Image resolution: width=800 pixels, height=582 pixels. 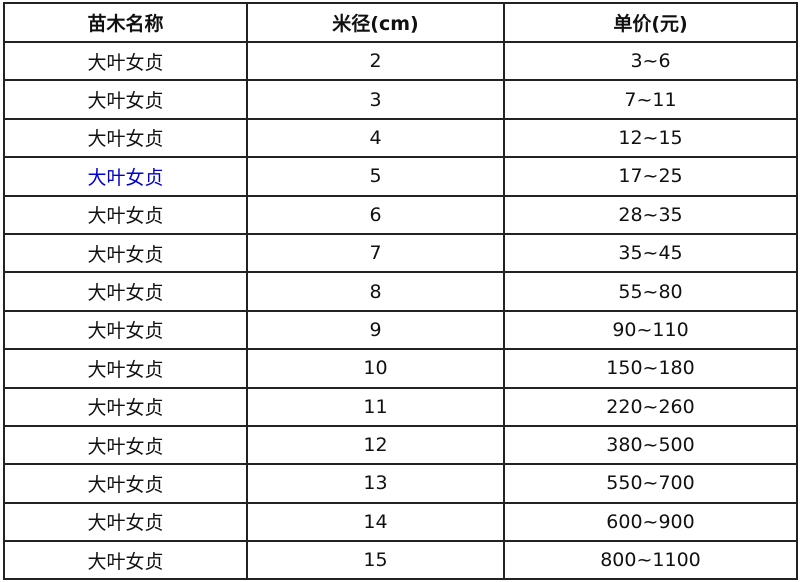 I want to click on table-row: 大叶女贞 9 90~110, so click(x=400, y=330).